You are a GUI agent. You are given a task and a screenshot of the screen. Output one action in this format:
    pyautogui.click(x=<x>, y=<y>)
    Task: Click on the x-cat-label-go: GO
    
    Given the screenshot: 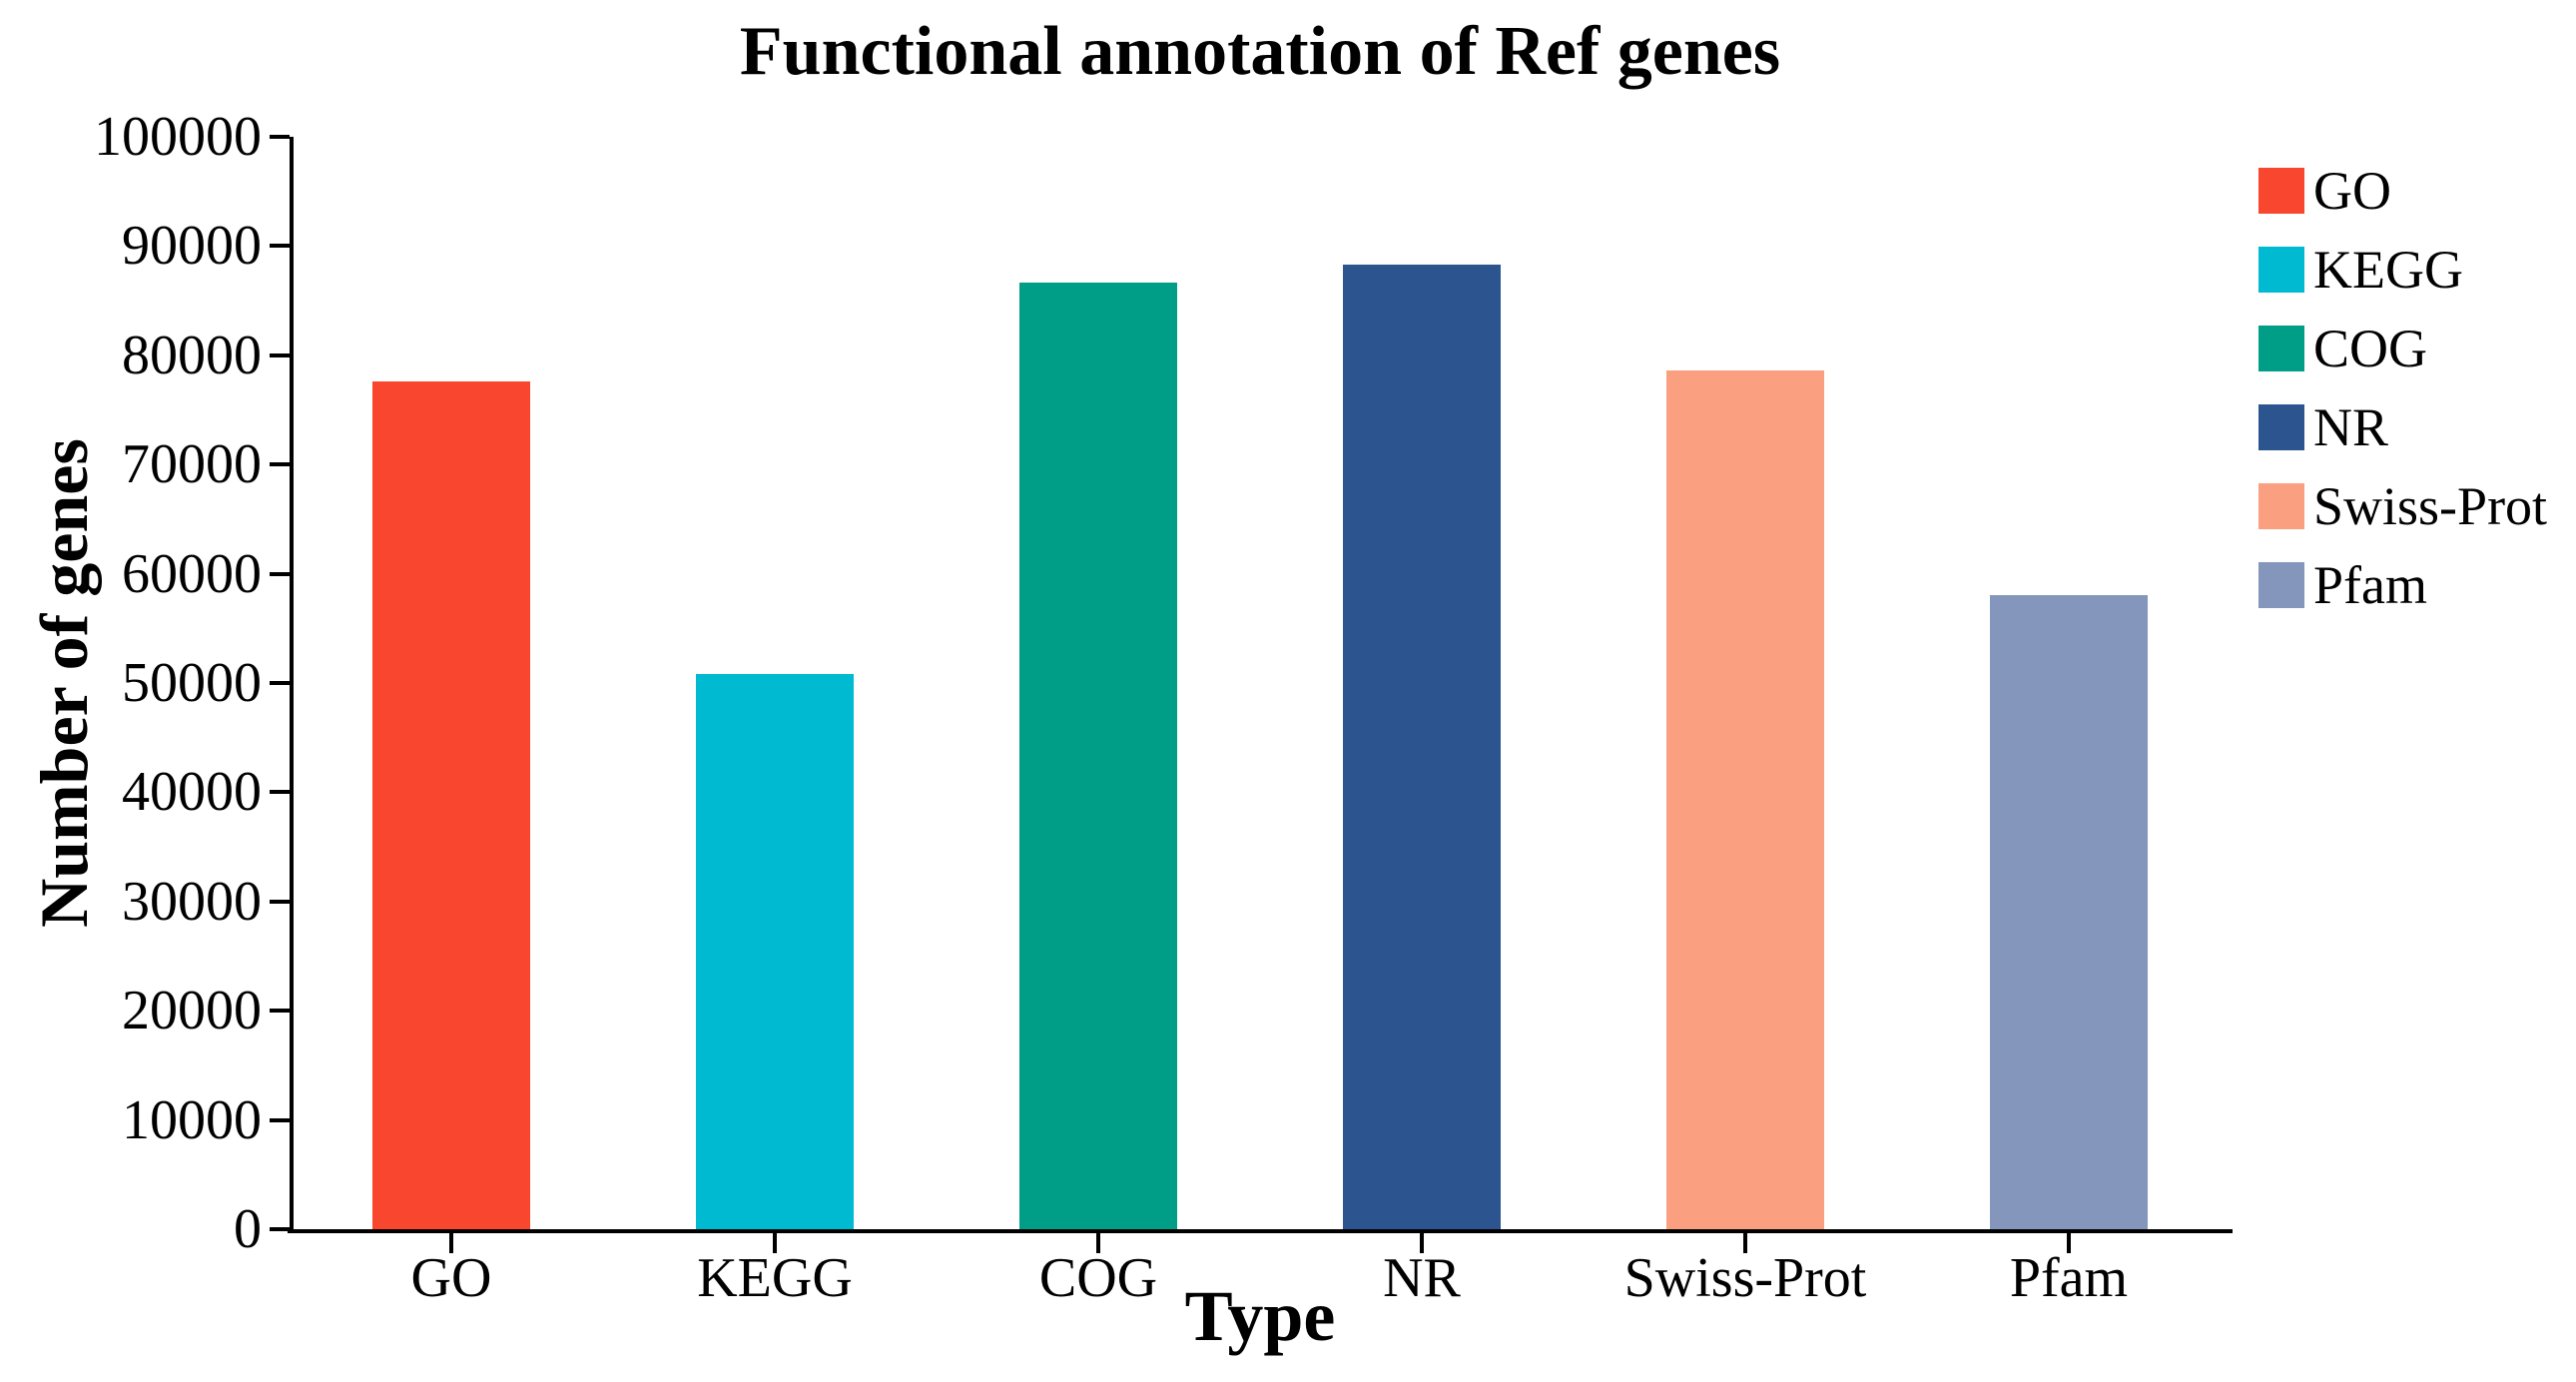 What is the action you would take?
    pyautogui.click(x=451, y=1278)
    